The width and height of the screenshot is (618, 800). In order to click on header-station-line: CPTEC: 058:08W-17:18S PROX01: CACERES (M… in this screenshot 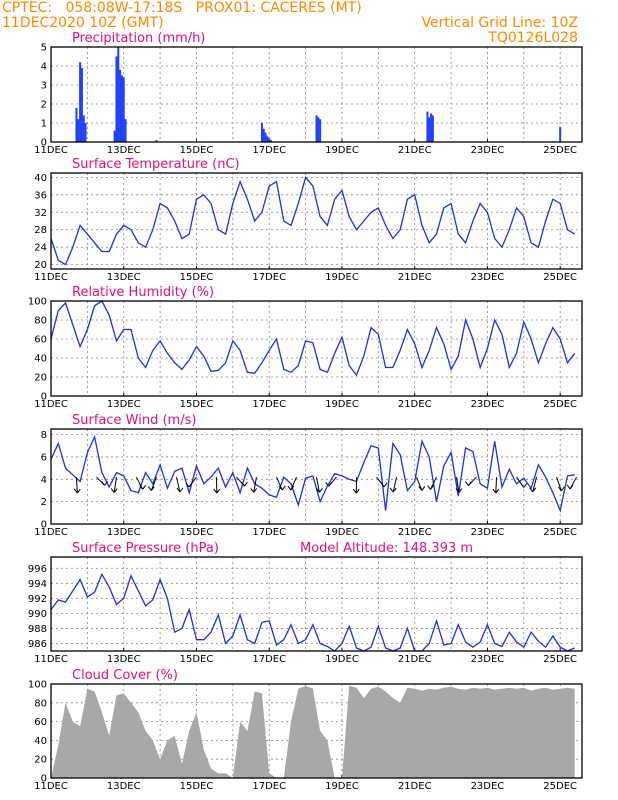, I will do `click(182, 8)`.